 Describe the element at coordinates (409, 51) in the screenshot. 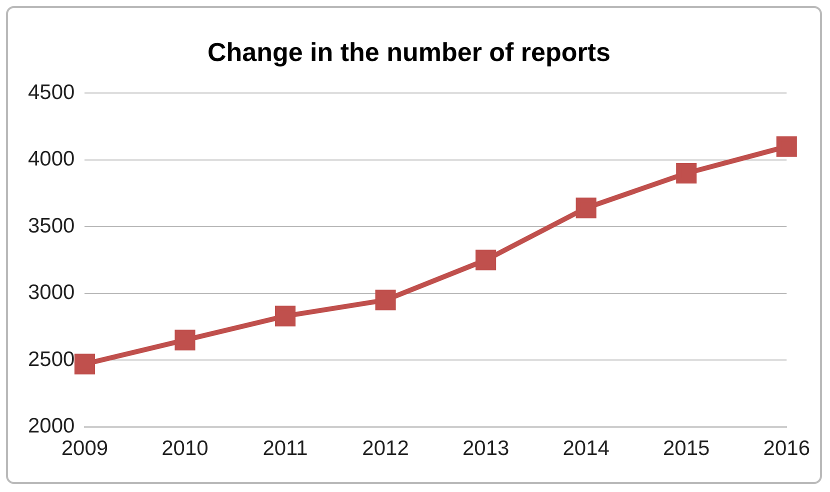

I see `chart-title: Change in the number of reports` at that location.